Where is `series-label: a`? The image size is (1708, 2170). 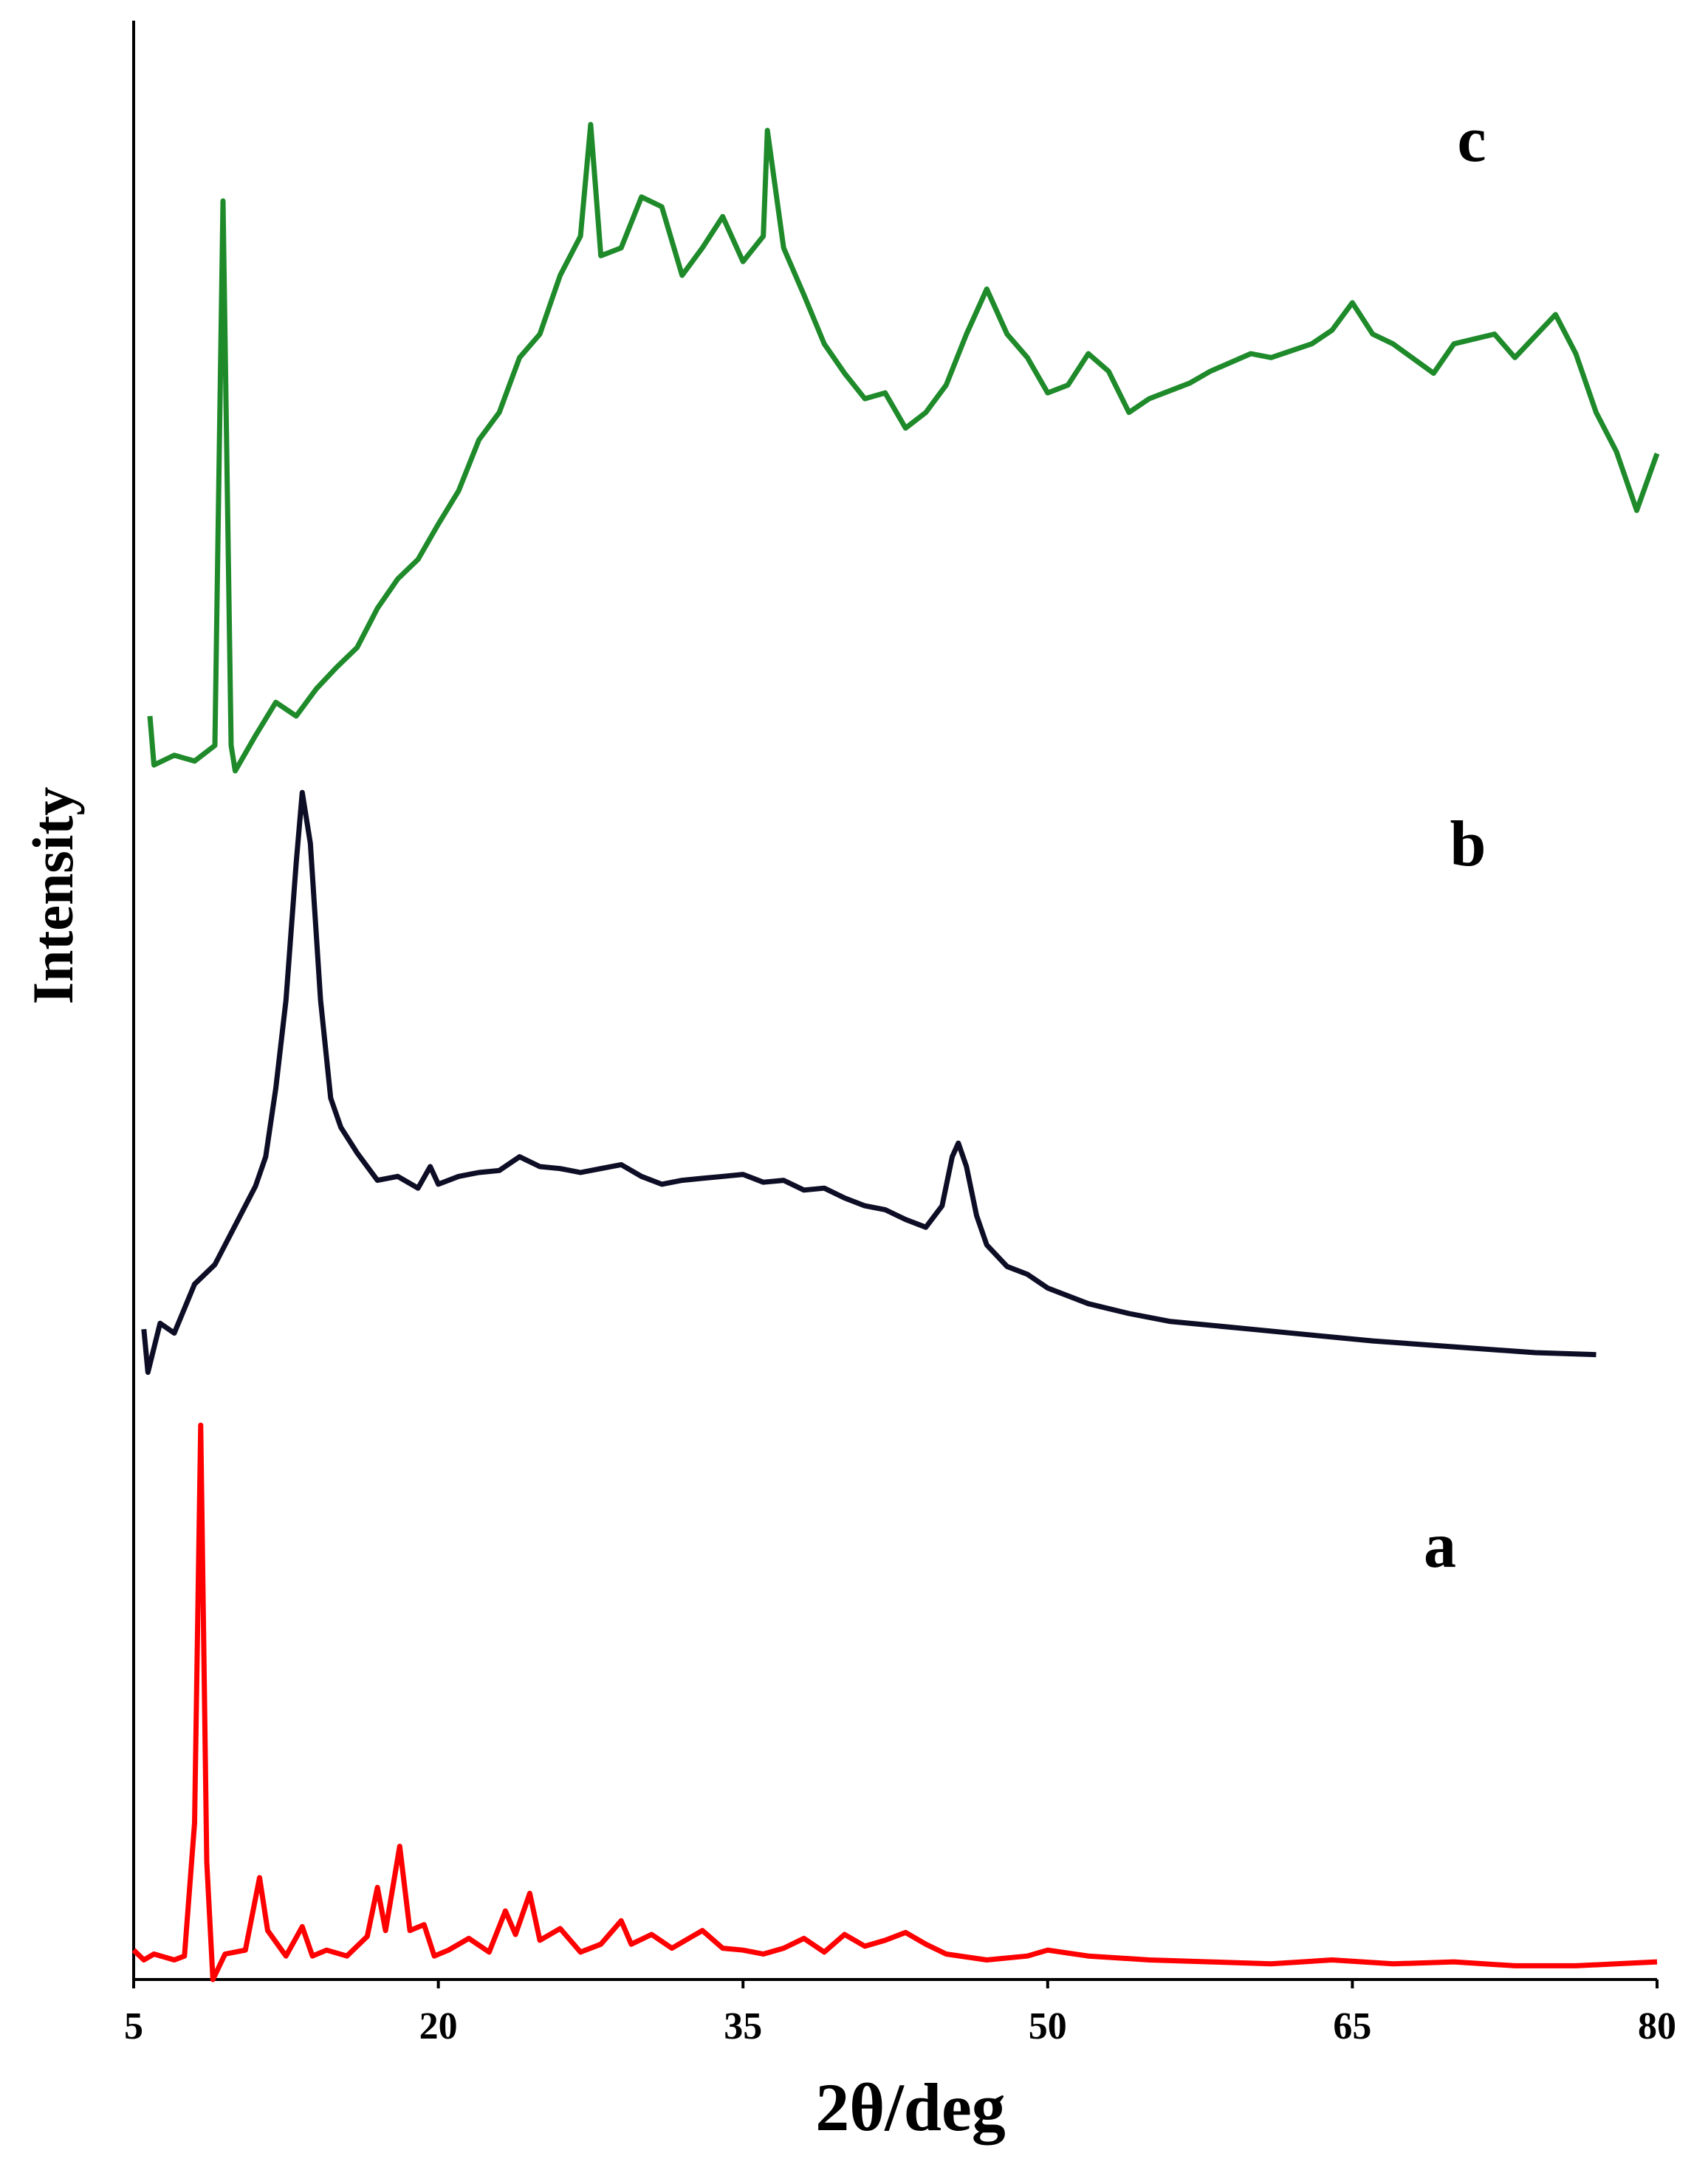 series-label: a is located at coordinates (1440, 1546).